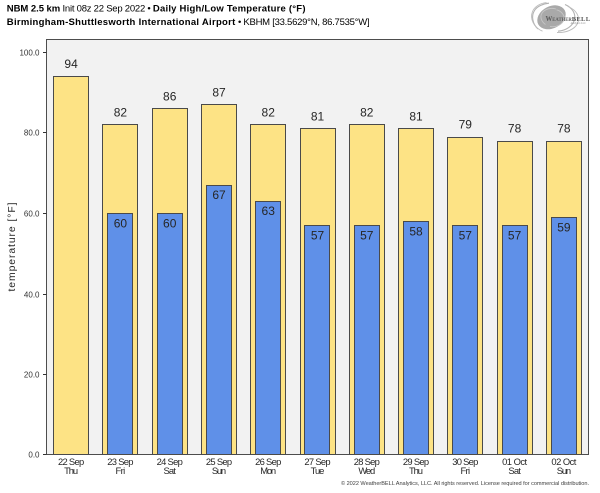 The image size is (600, 493). Describe the element at coordinates (318, 470) in the screenshot. I see `svg-text: Tue` at that location.